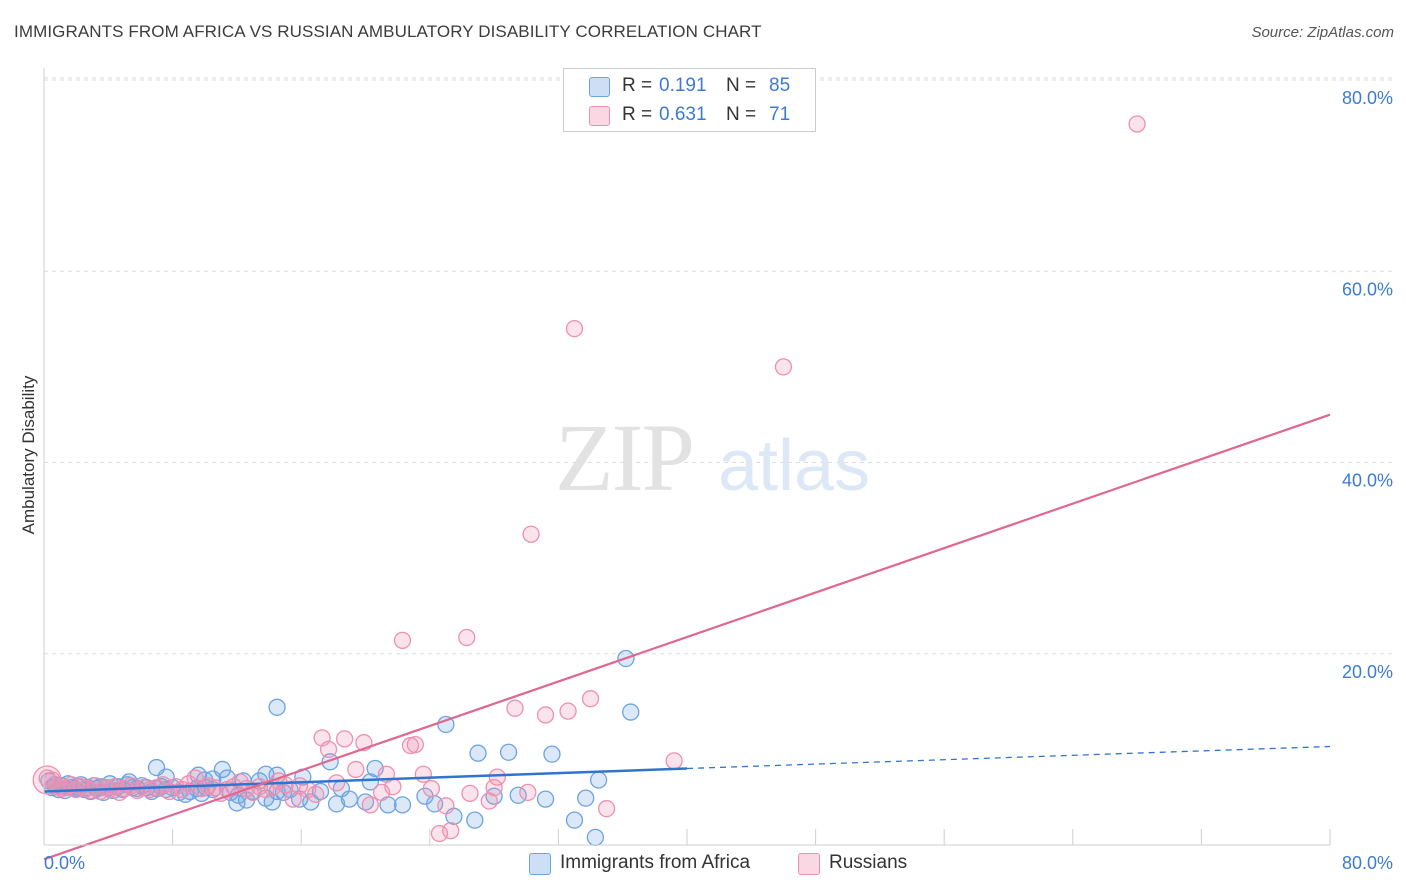 This screenshot has height=892, width=1406. What do you see at coordinates (1367, 98) in the screenshot?
I see `y-tick-label-80: 80.0%` at bounding box center [1367, 98].